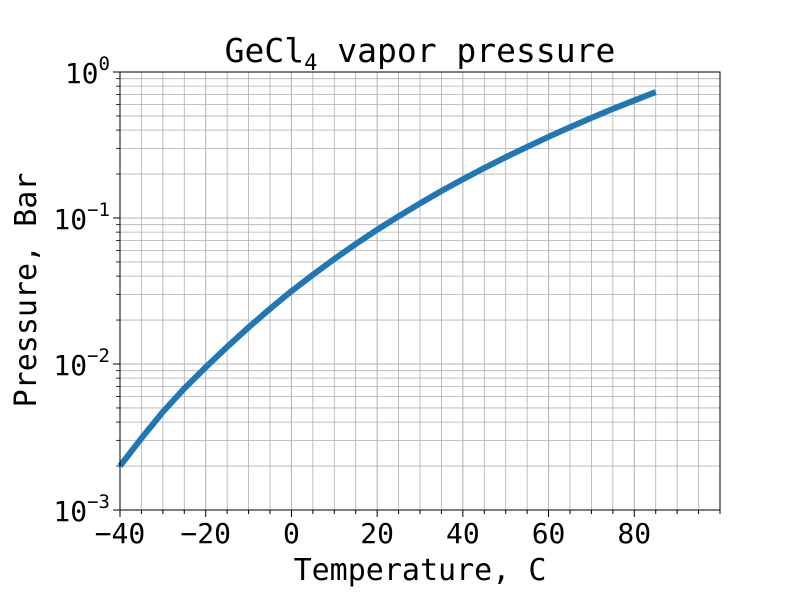 The image size is (800, 600). What do you see at coordinates (81, 509) in the screenshot?
I see `y-tick-label: 10⁻³` at bounding box center [81, 509].